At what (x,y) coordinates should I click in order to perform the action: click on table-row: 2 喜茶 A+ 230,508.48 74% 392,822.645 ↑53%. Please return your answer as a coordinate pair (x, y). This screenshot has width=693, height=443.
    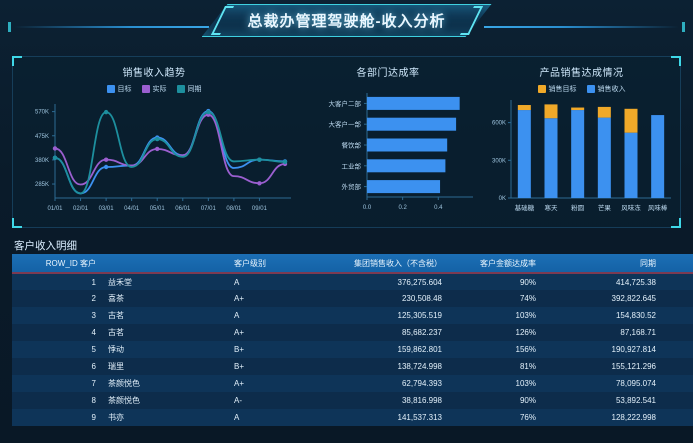
    Looking at the image, I should click on (352, 298).